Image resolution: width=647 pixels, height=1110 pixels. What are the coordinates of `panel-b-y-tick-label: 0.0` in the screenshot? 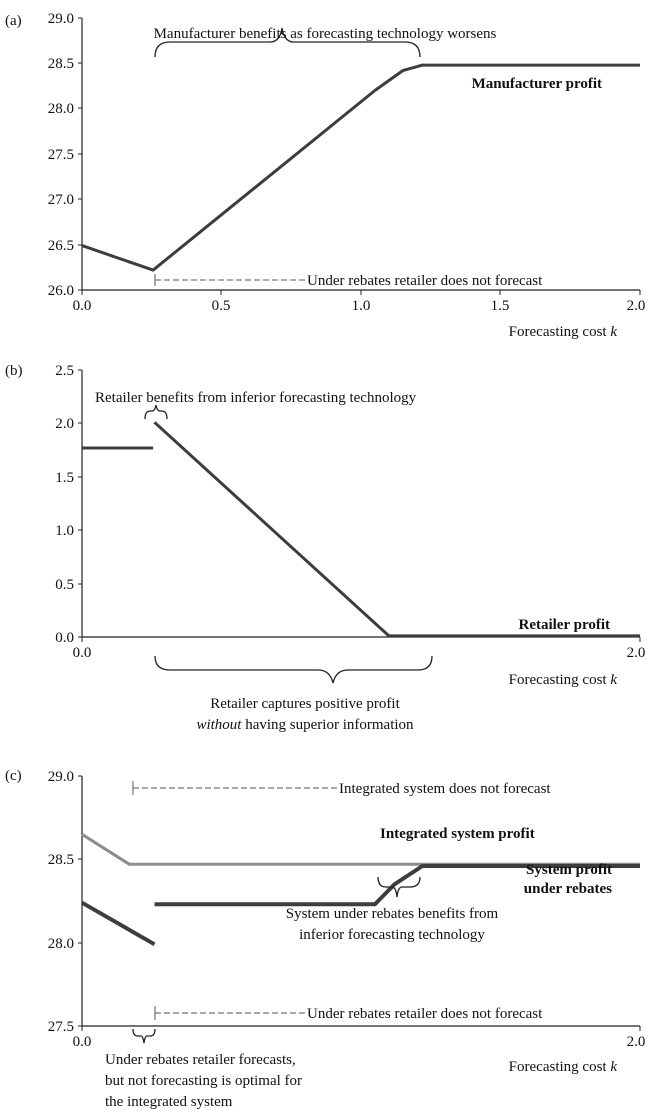 It's located at (64, 638).